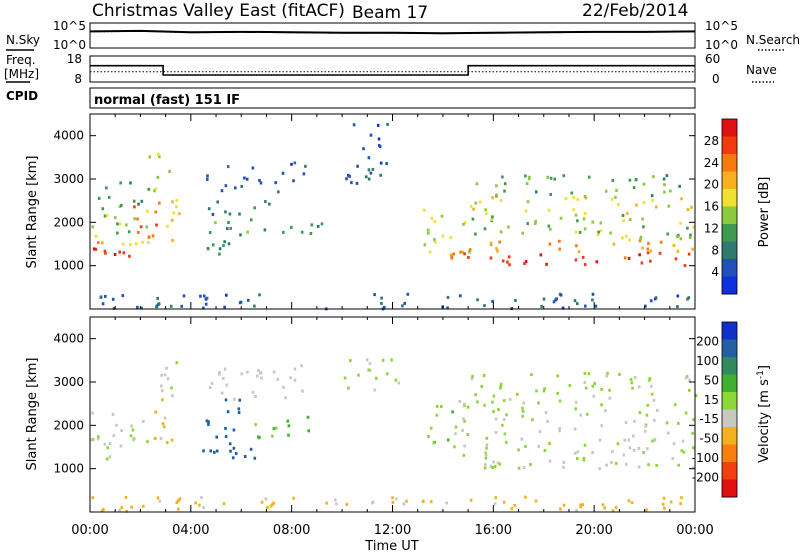  What do you see at coordinates (709, 439) in the screenshot?
I see `colorbar-tick-label: -50` at bounding box center [709, 439].